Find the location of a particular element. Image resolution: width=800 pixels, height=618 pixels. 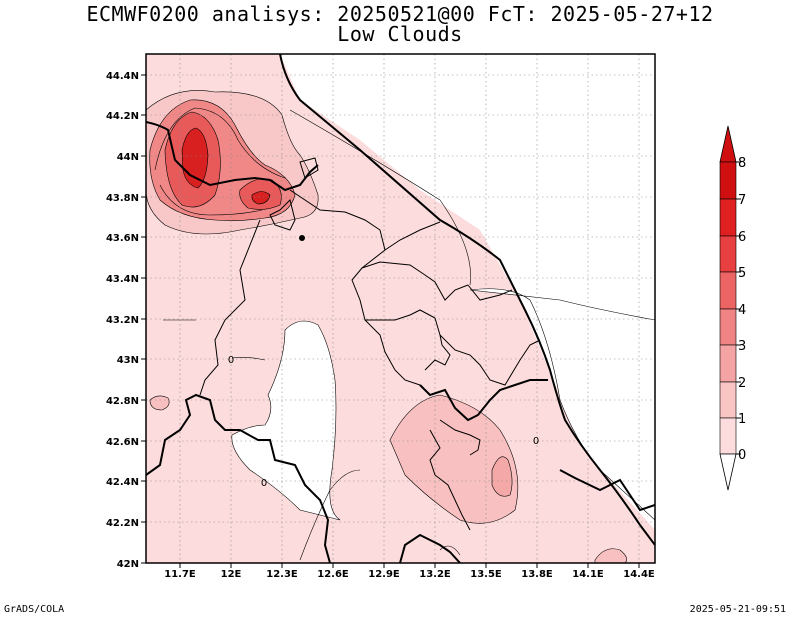

lat-tick-label: 43.6N is located at coordinates (122, 238).